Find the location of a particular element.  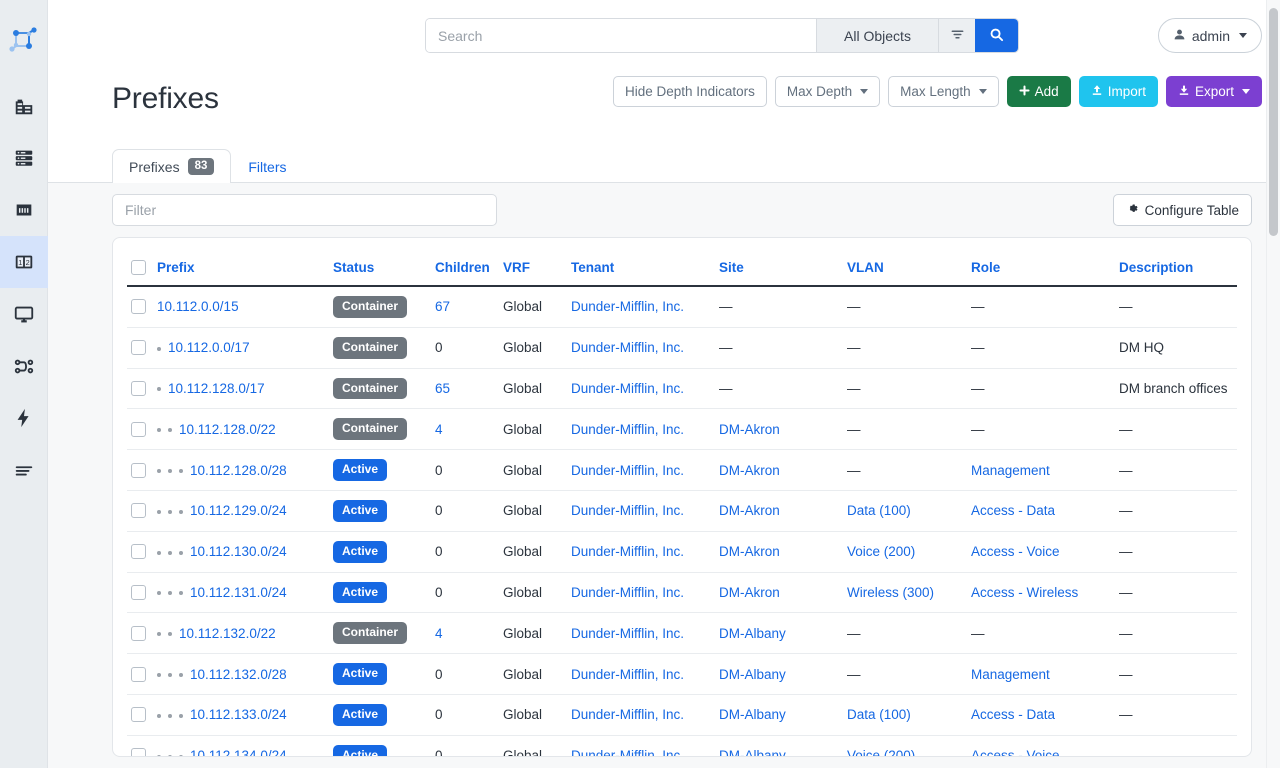

configure-table-button: Configure Table is located at coordinates (1182, 210).